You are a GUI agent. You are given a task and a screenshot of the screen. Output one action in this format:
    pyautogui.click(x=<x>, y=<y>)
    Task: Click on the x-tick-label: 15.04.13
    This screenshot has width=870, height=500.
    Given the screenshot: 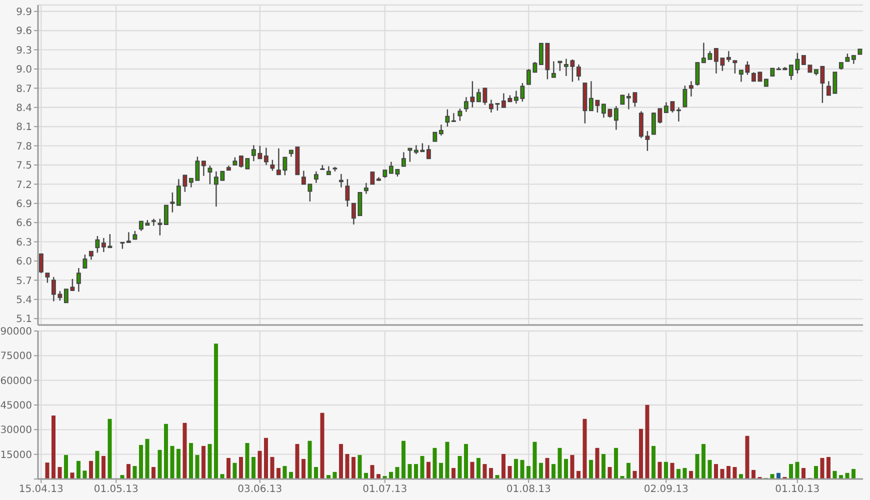 What is the action you would take?
    pyautogui.click(x=41, y=490)
    